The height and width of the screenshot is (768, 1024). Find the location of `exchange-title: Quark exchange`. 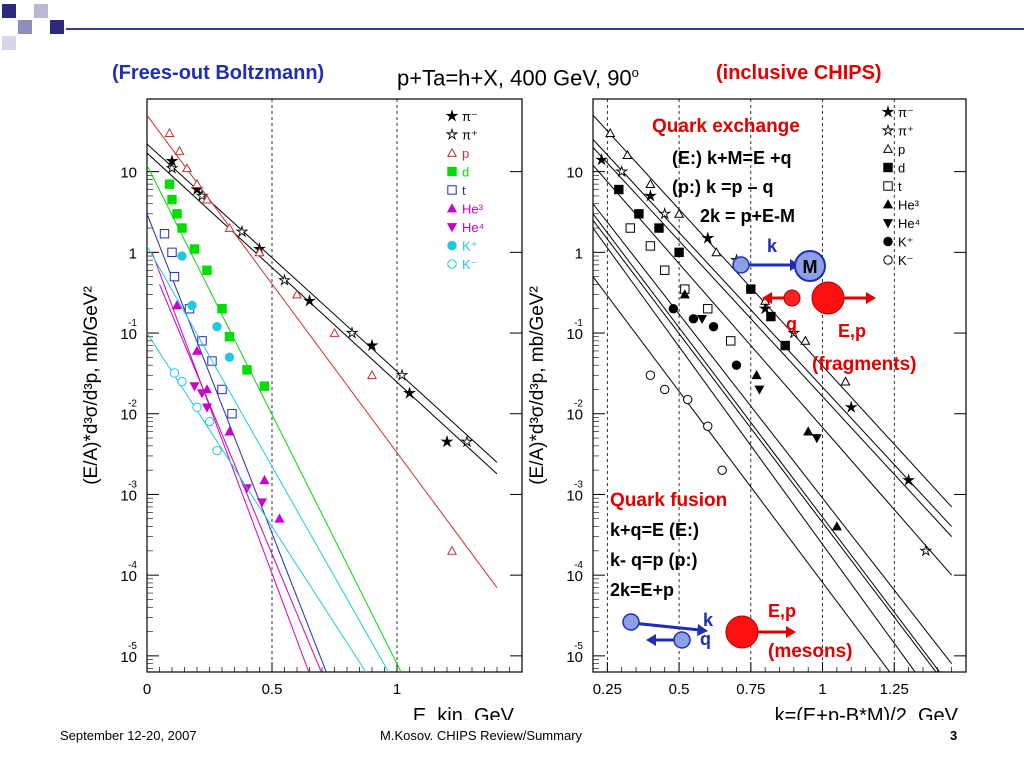

exchange-title: Quark exchange is located at coordinates (726, 126).